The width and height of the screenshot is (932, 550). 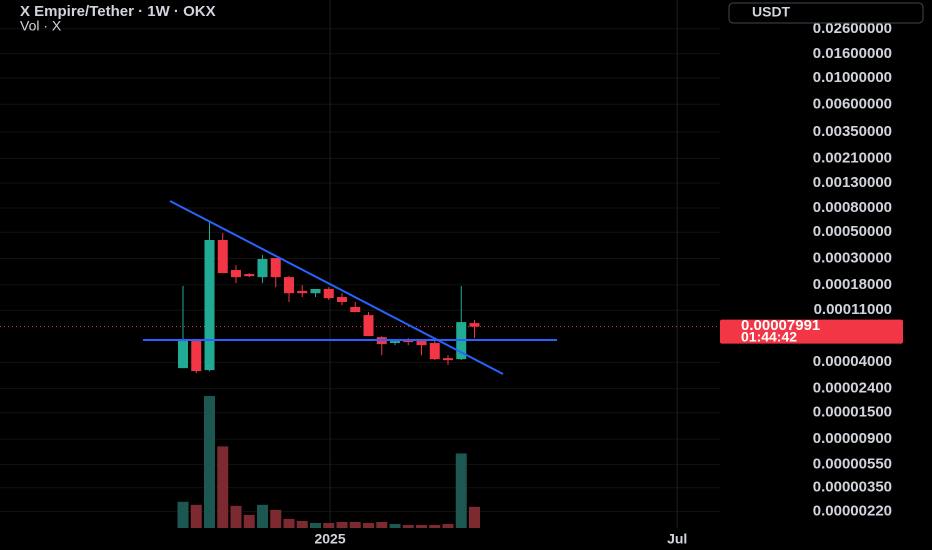 I want to click on volume-legend: Vol · X, so click(x=41, y=26).